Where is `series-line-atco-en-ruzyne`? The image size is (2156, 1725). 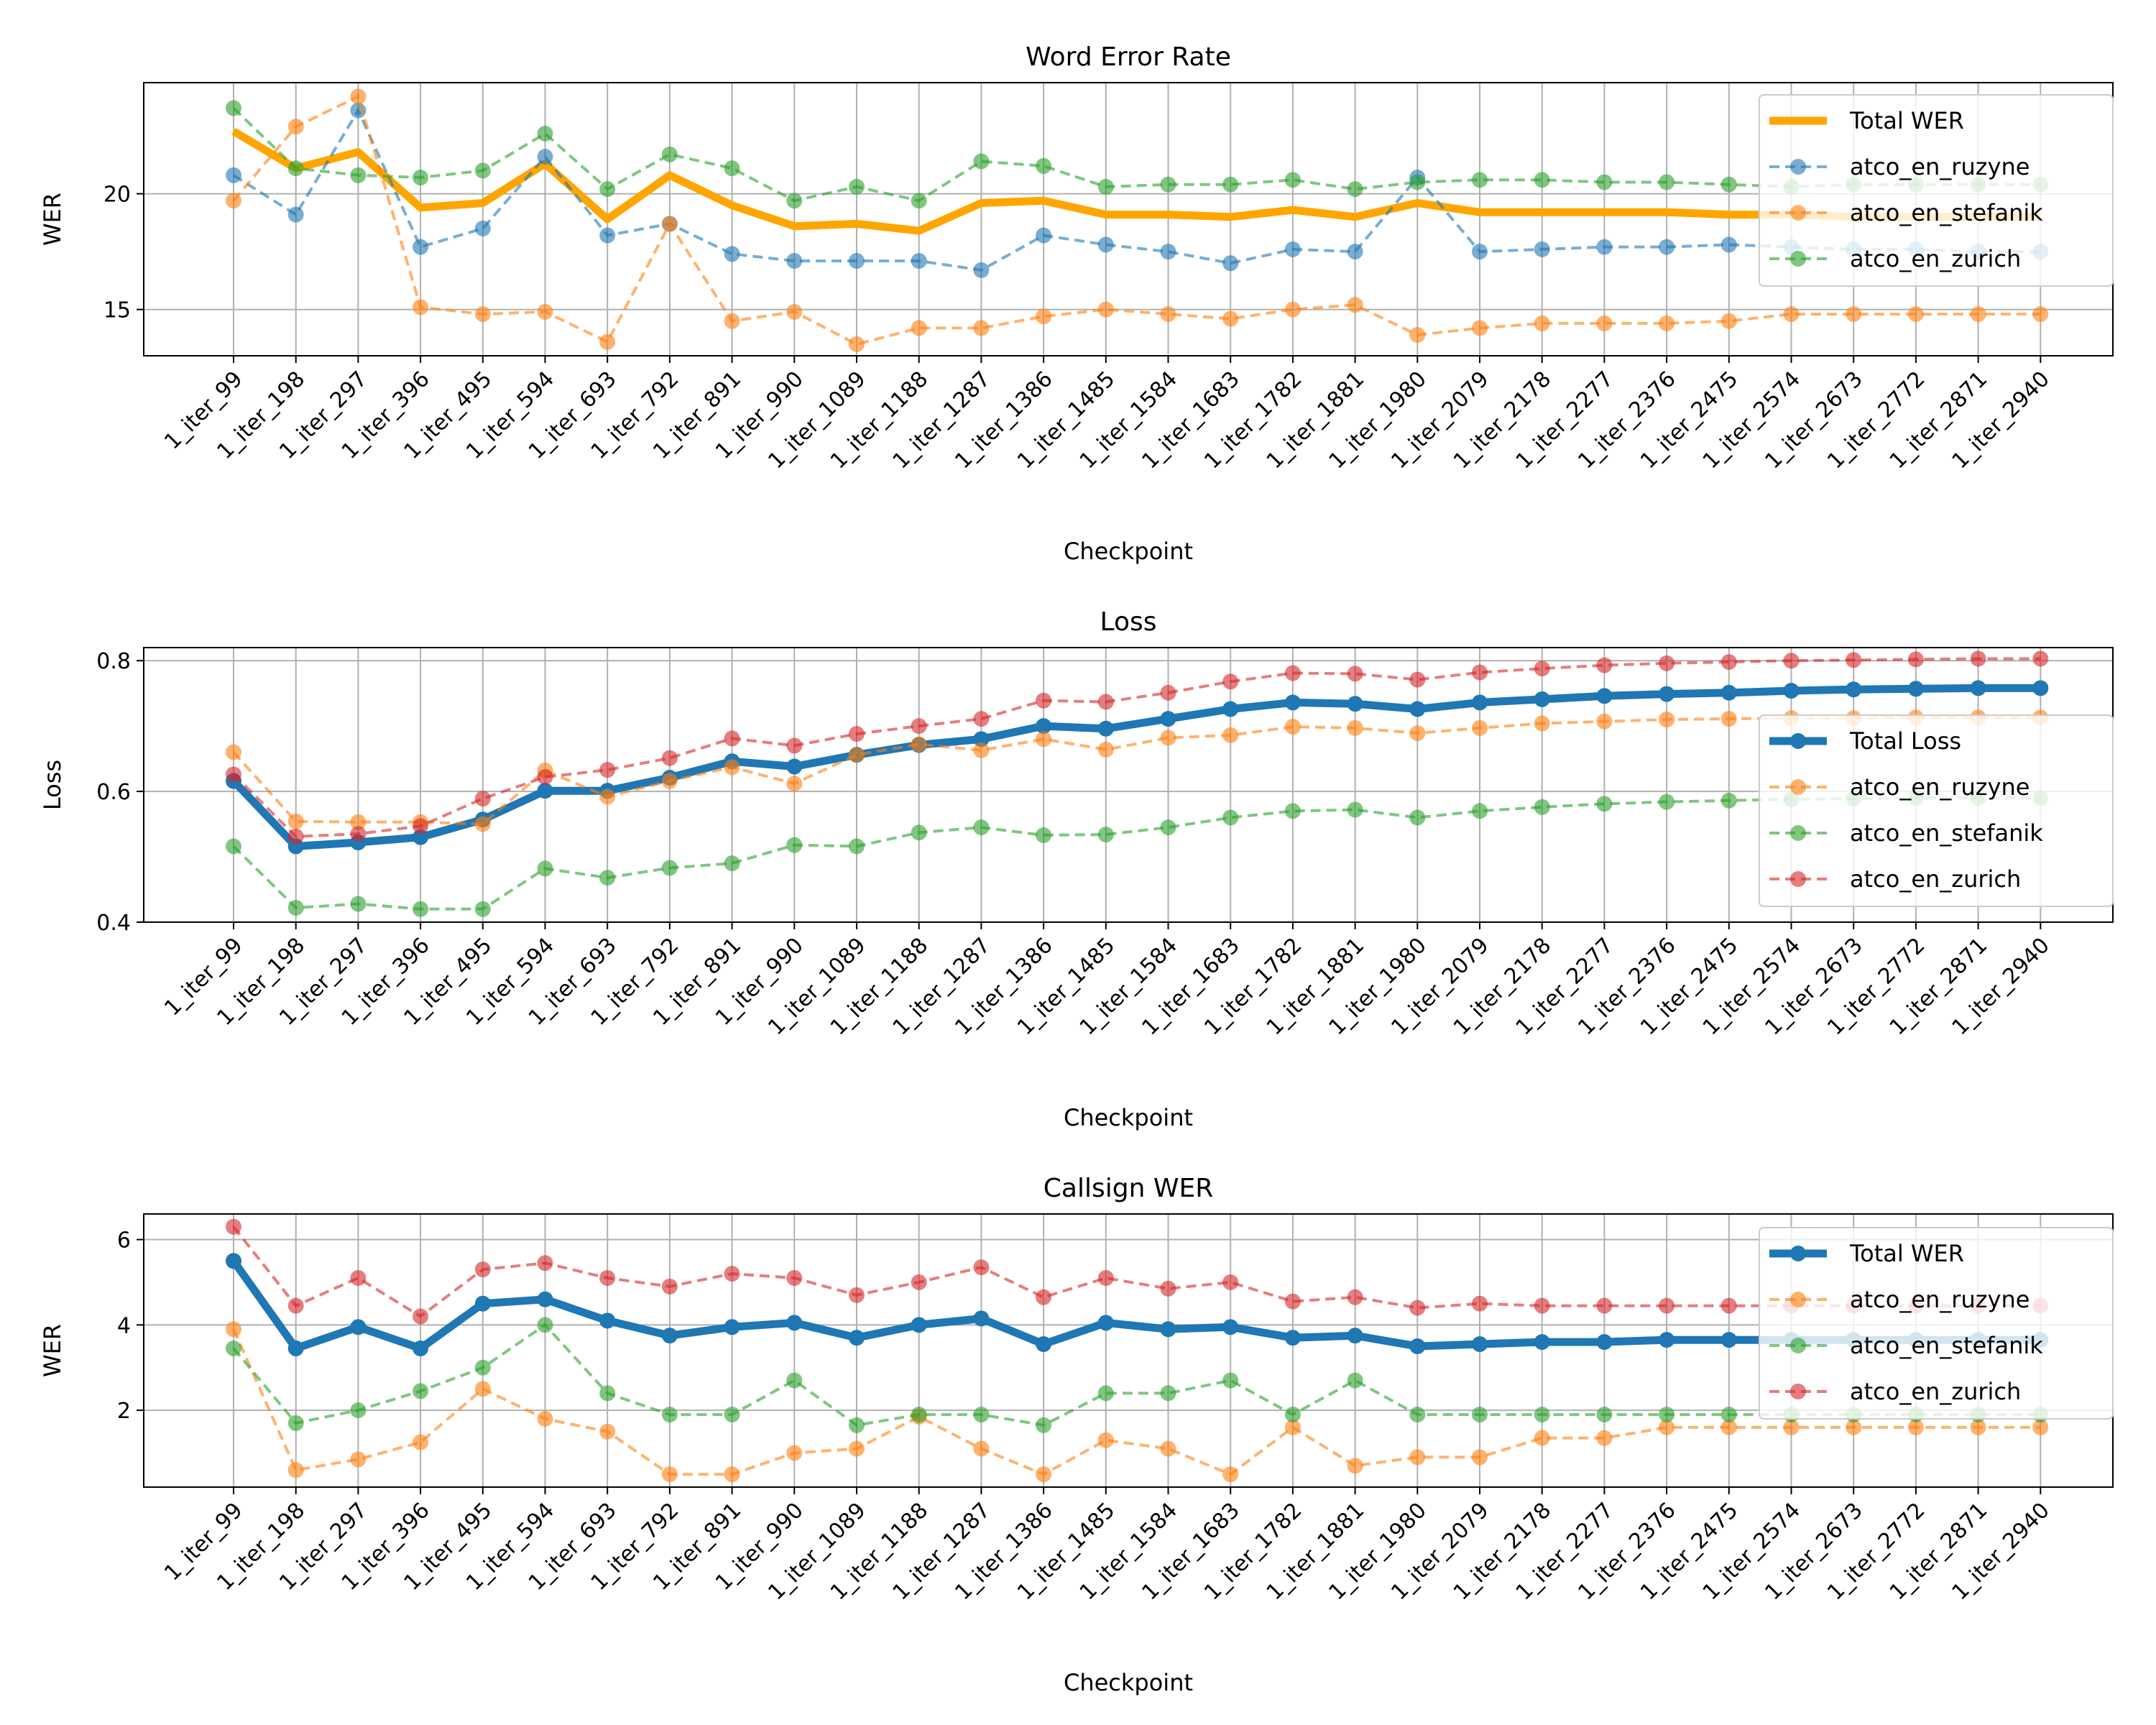
series-line-atco-en-ruzyne is located at coordinates (1136, 1402).